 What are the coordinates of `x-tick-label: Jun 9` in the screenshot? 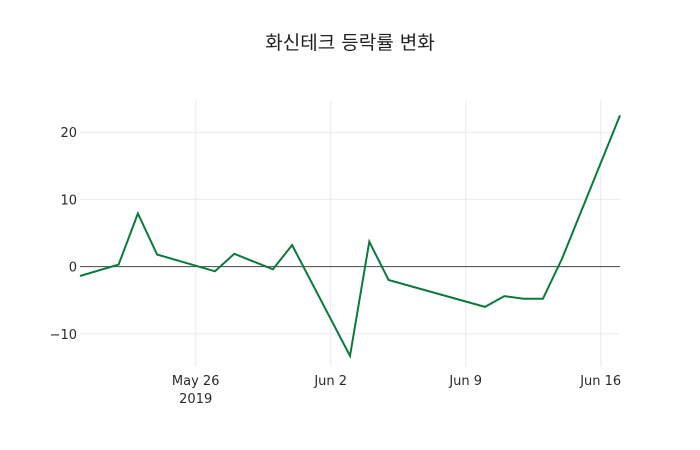 It's located at (465, 381).